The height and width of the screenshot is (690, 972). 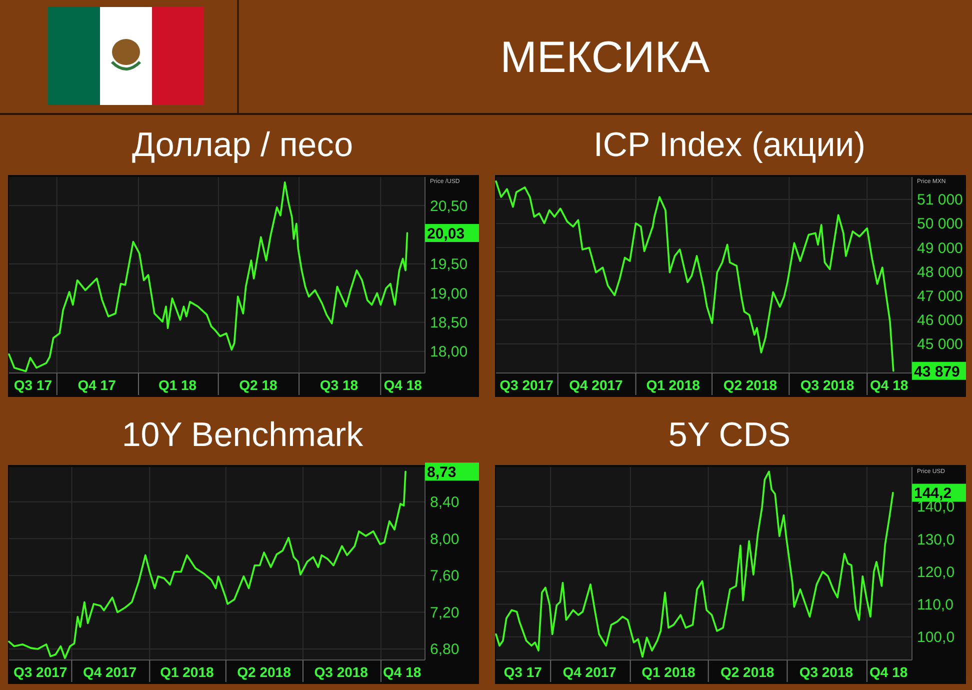 I want to click on annotation: 144,2, so click(x=933, y=493).